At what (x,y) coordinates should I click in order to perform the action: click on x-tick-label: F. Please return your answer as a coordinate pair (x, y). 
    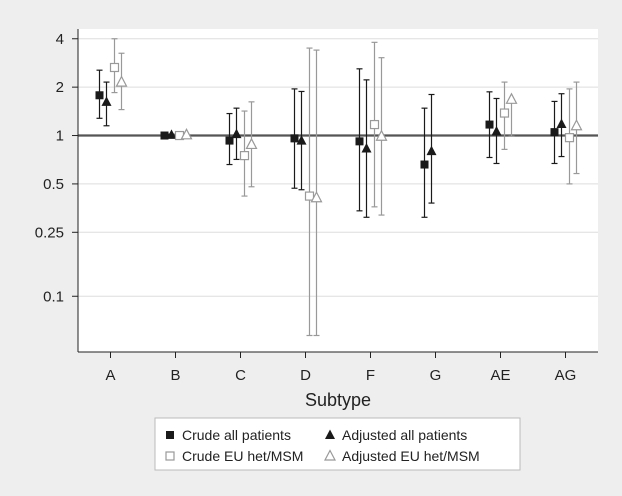
    Looking at the image, I should click on (370, 375).